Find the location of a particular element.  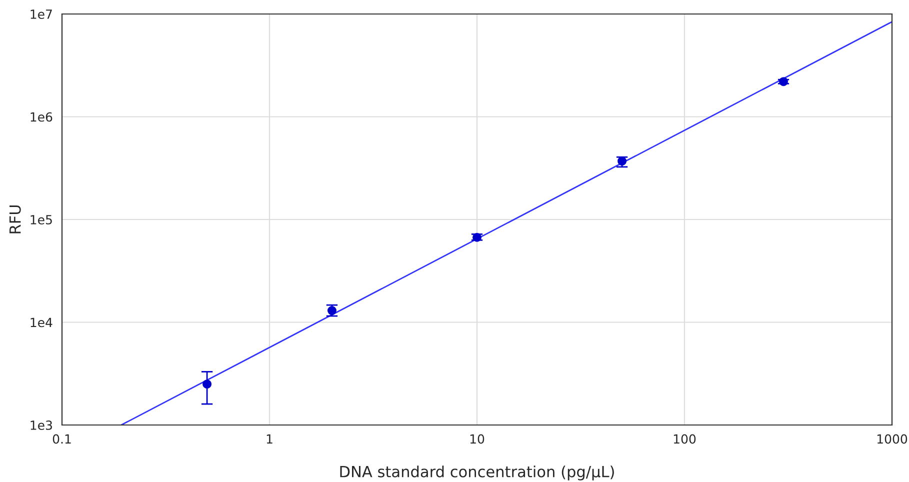

y-tick-label: 1e4 is located at coordinates (41, 323).